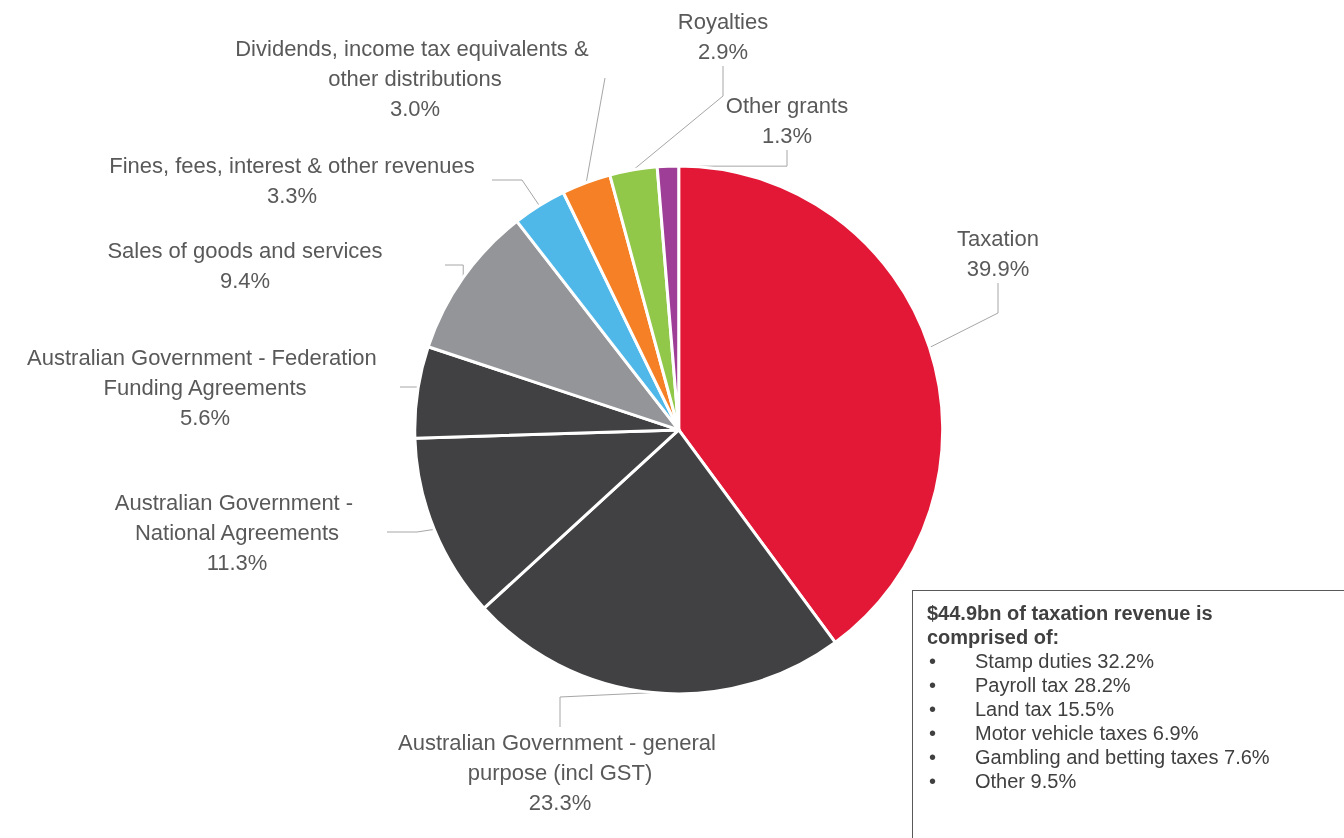 The width and height of the screenshot is (1344, 838). What do you see at coordinates (723, 51) in the screenshot?
I see `data-label: 2.9%` at bounding box center [723, 51].